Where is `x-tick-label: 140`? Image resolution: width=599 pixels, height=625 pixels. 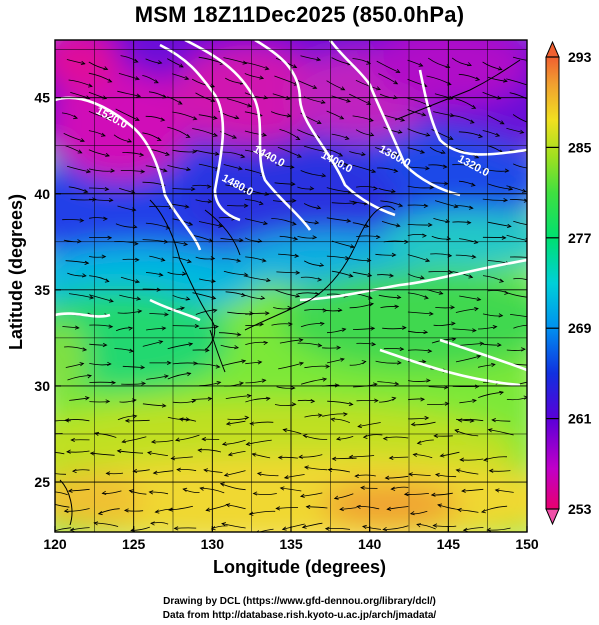 x-tick-label: 140 is located at coordinates (370, 544).